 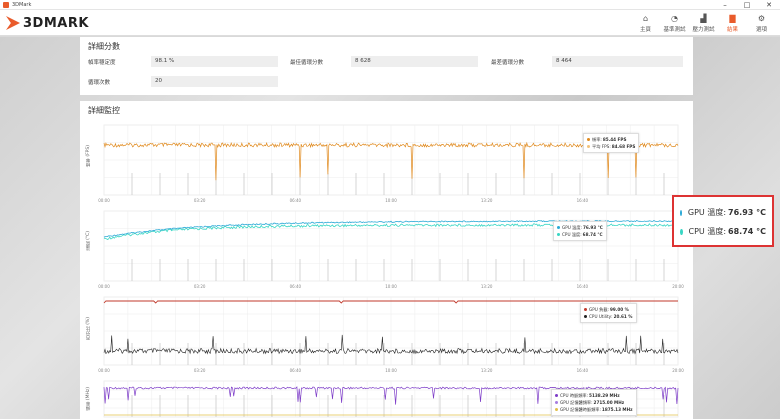 I want to click on nav-item-4: ⚙ 選項, so click(x=761, y=23).